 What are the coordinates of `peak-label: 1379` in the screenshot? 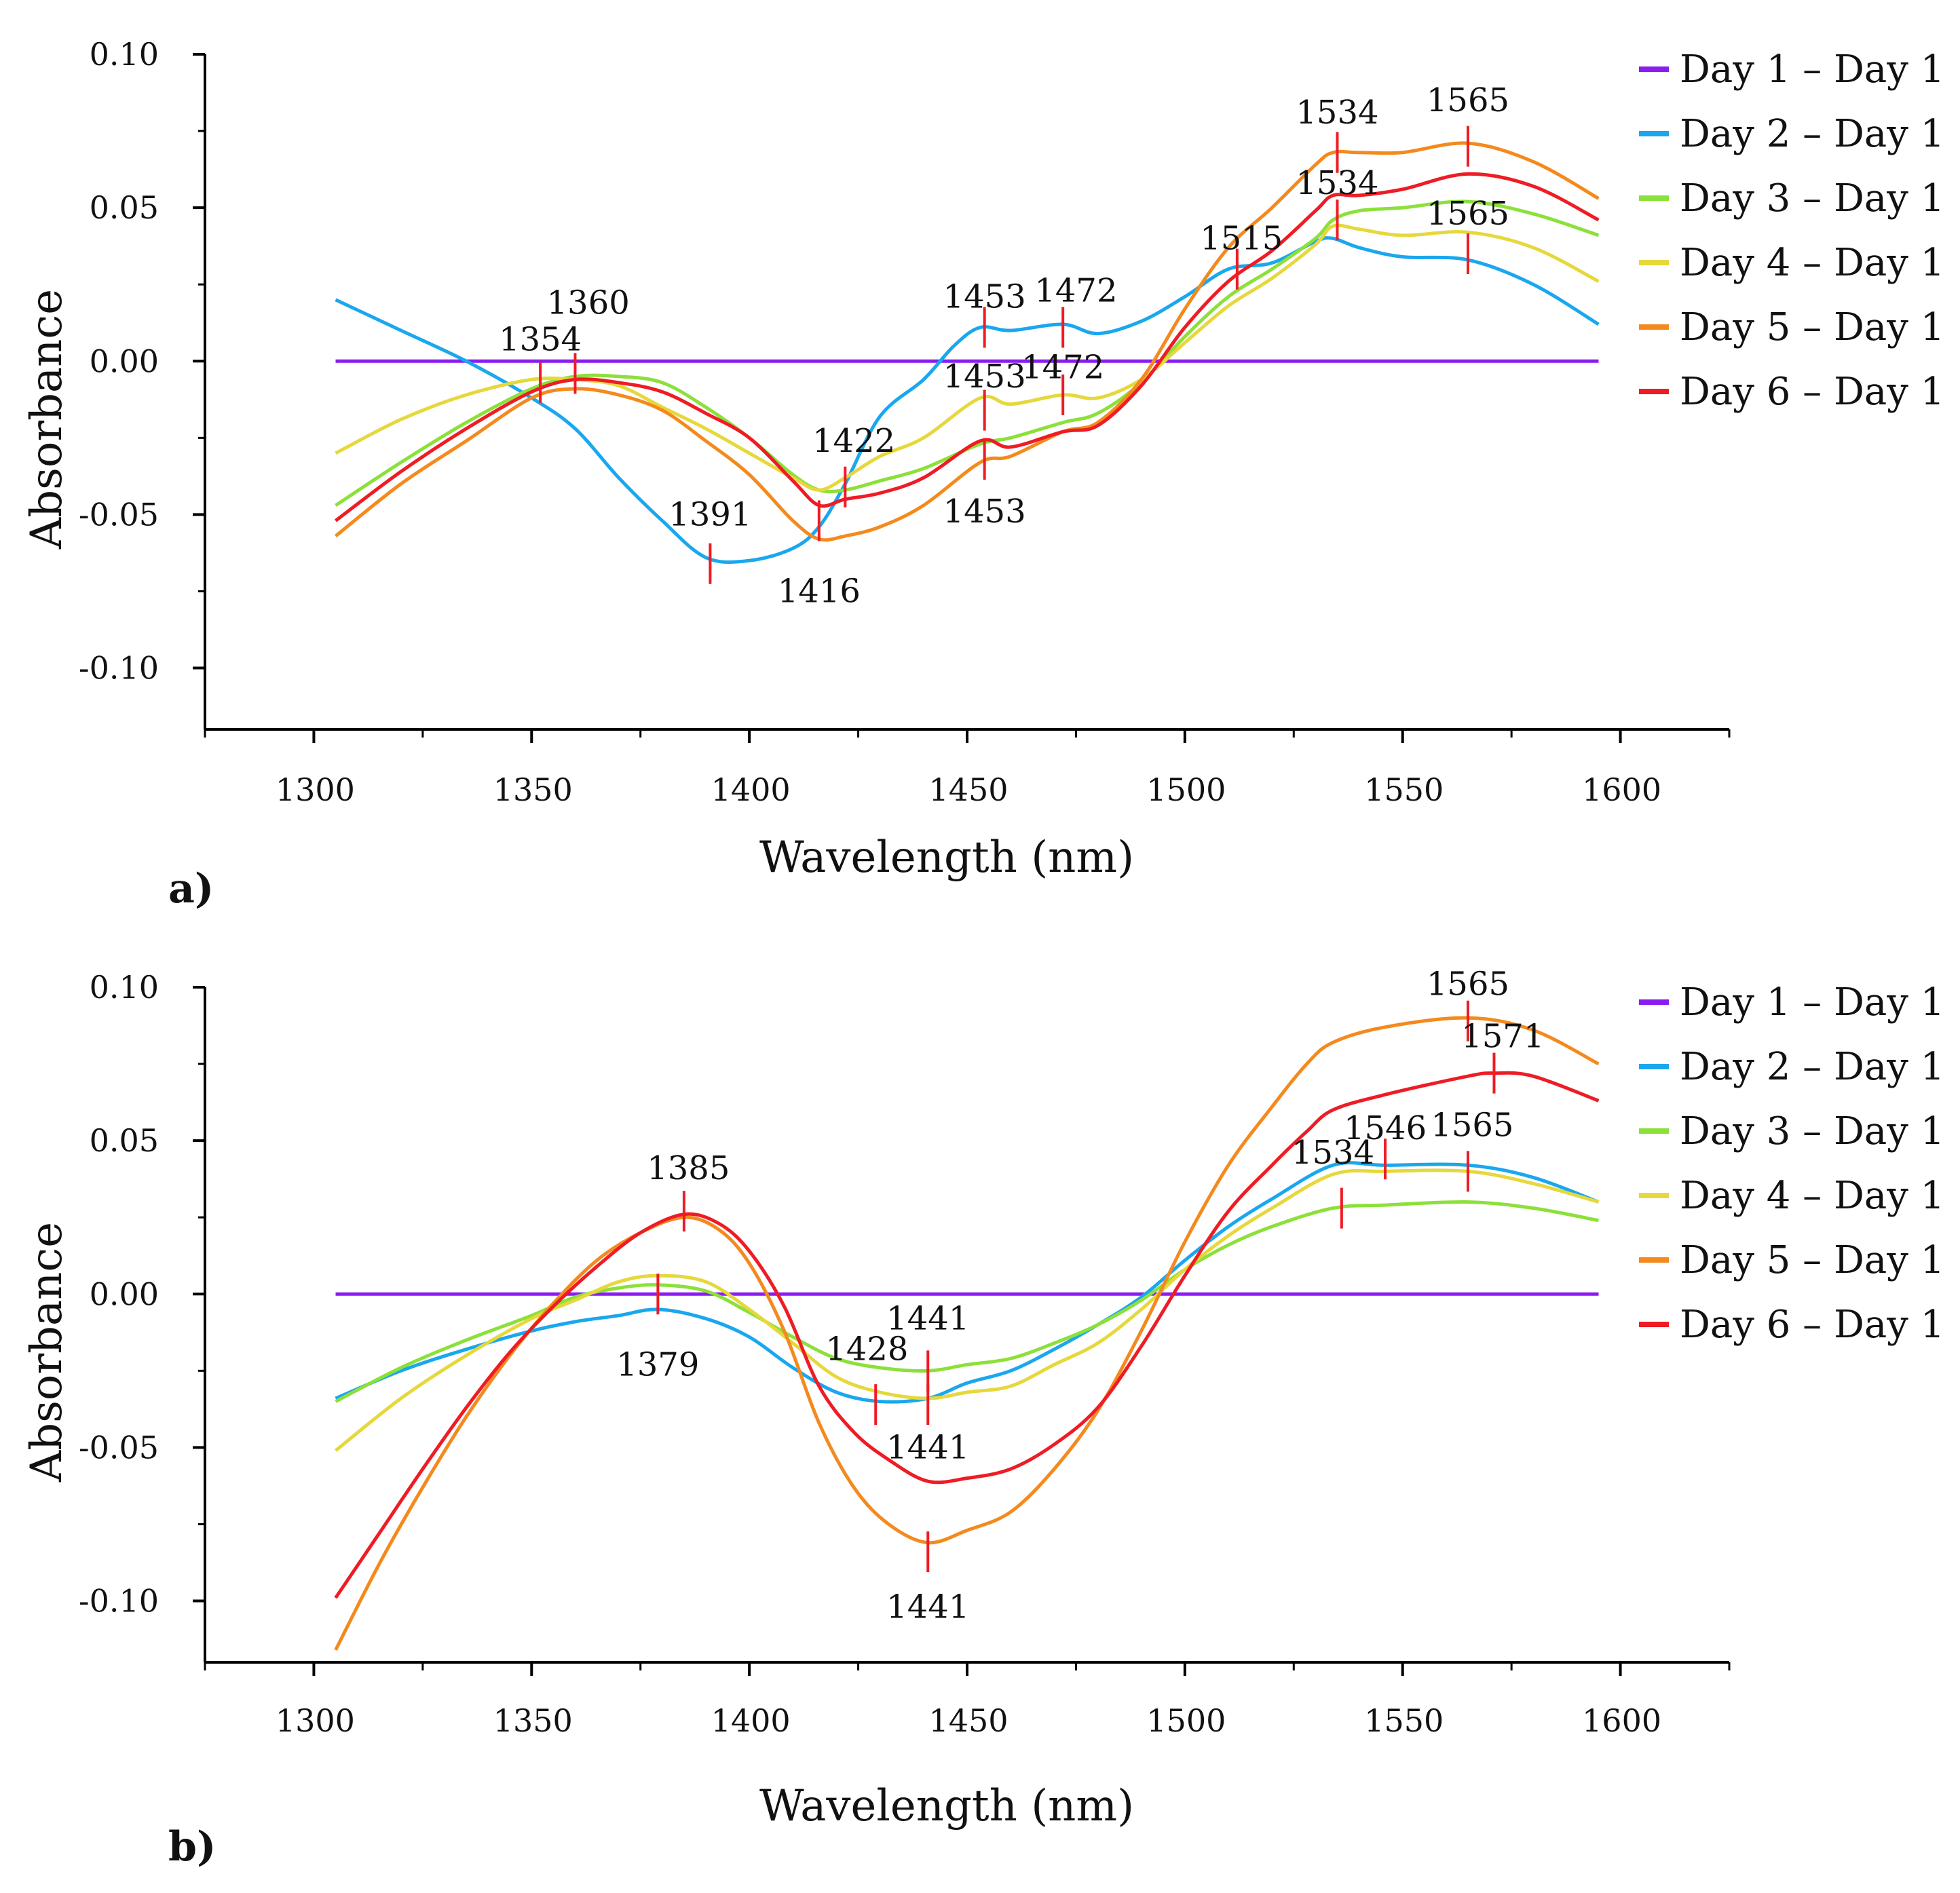 It's located at (657, 1364).